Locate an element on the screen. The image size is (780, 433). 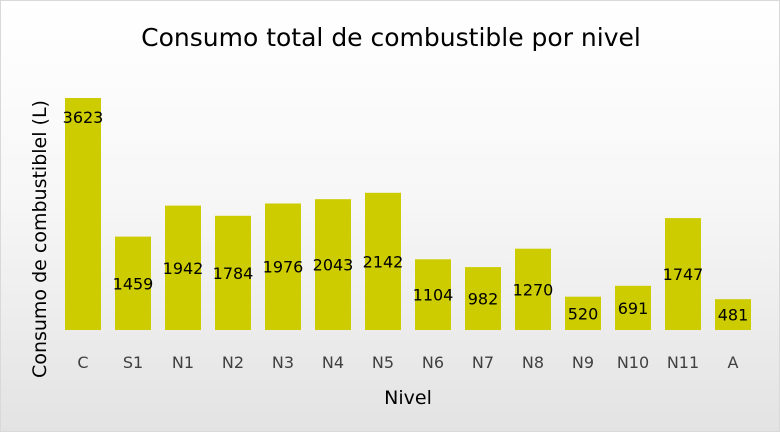
bar-n1 is located at coordinates (183, 267).